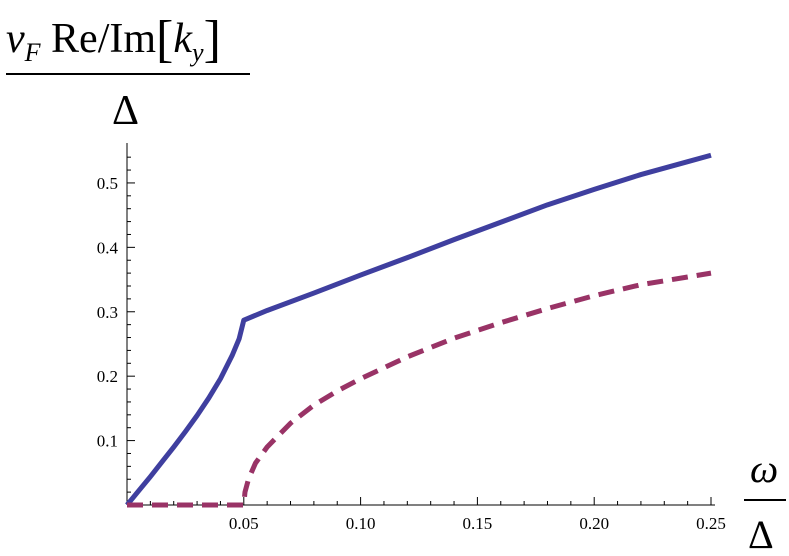  What do you see at coordinates (108, 247) in the screenshot?
I see `y-tick-label: 0.4` at bounding box center [108, 247].